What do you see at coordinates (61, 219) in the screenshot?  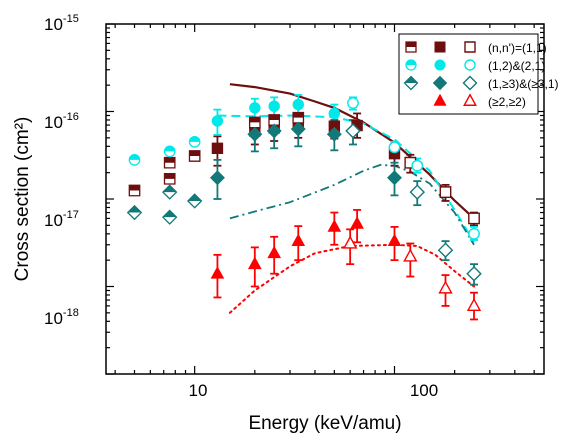 I see `y-tick-label-1e-17: 10-17` at bounding box center [61, 219].